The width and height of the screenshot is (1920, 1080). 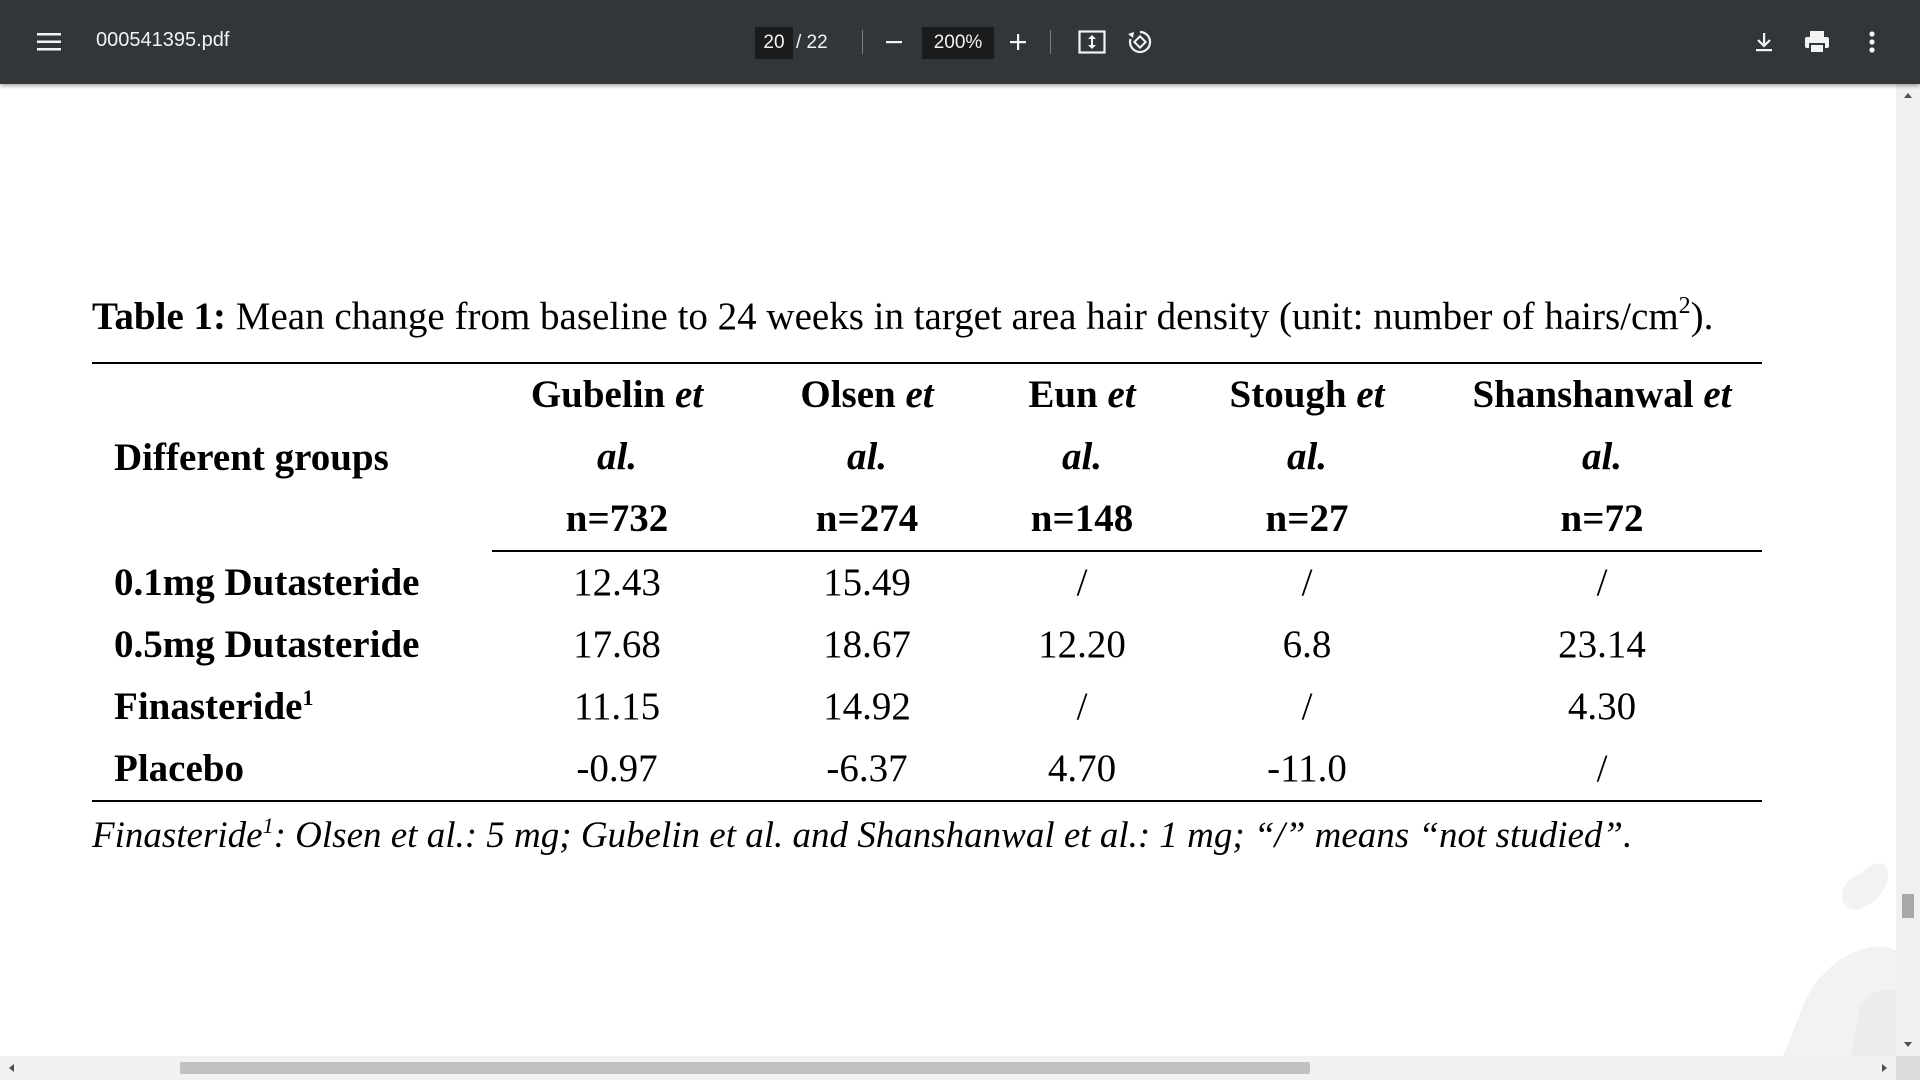 What do you see at coordinates (617, 394) in the screenshot?
I see `column-header-study: Gubelin et` at bounding box center [617, 394].